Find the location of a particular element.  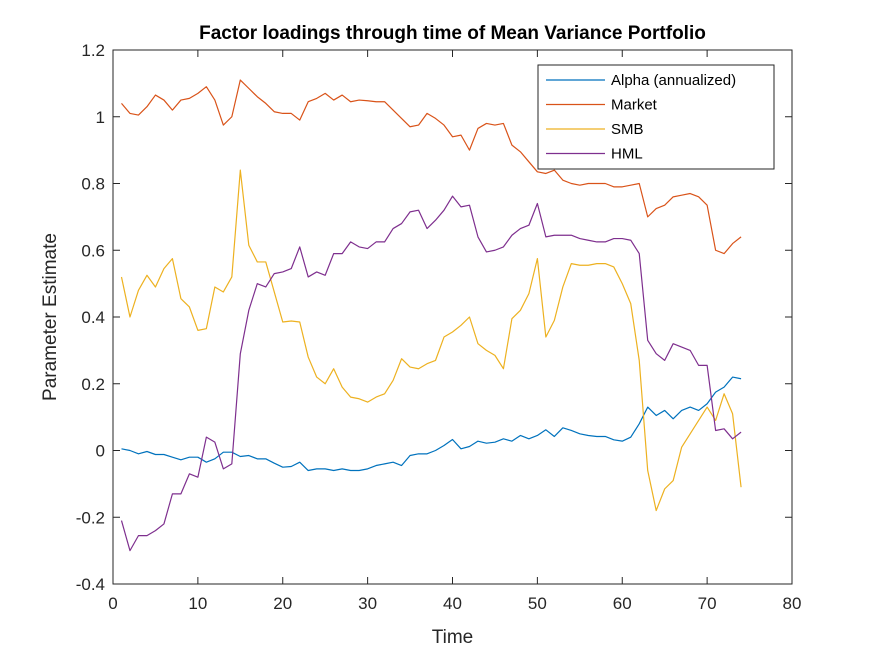

legend-label-smb: SMB is located at coordinates (627, 129).